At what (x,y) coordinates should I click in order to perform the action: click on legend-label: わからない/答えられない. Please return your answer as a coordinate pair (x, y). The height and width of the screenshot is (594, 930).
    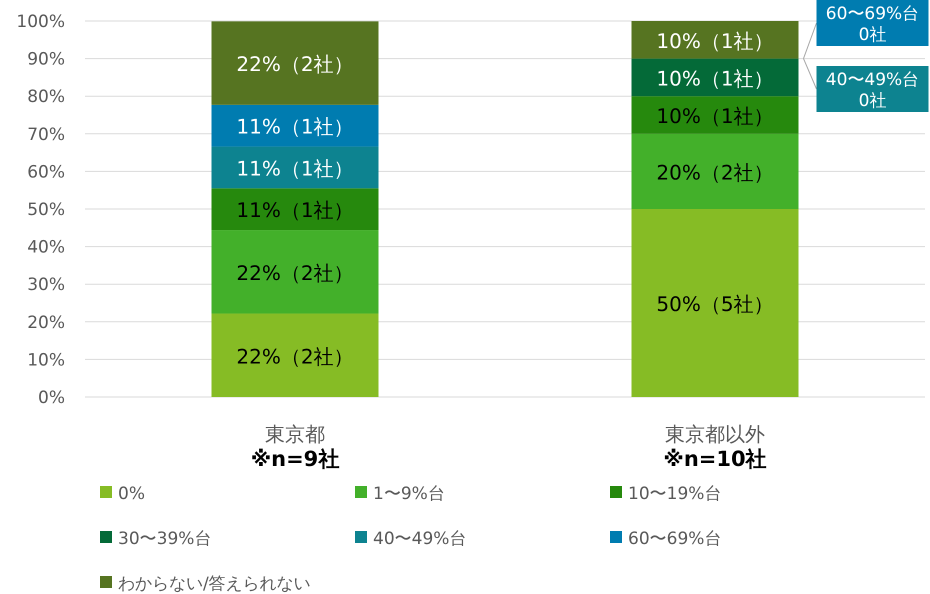
    Looking at the image, I should click on (214, 584).